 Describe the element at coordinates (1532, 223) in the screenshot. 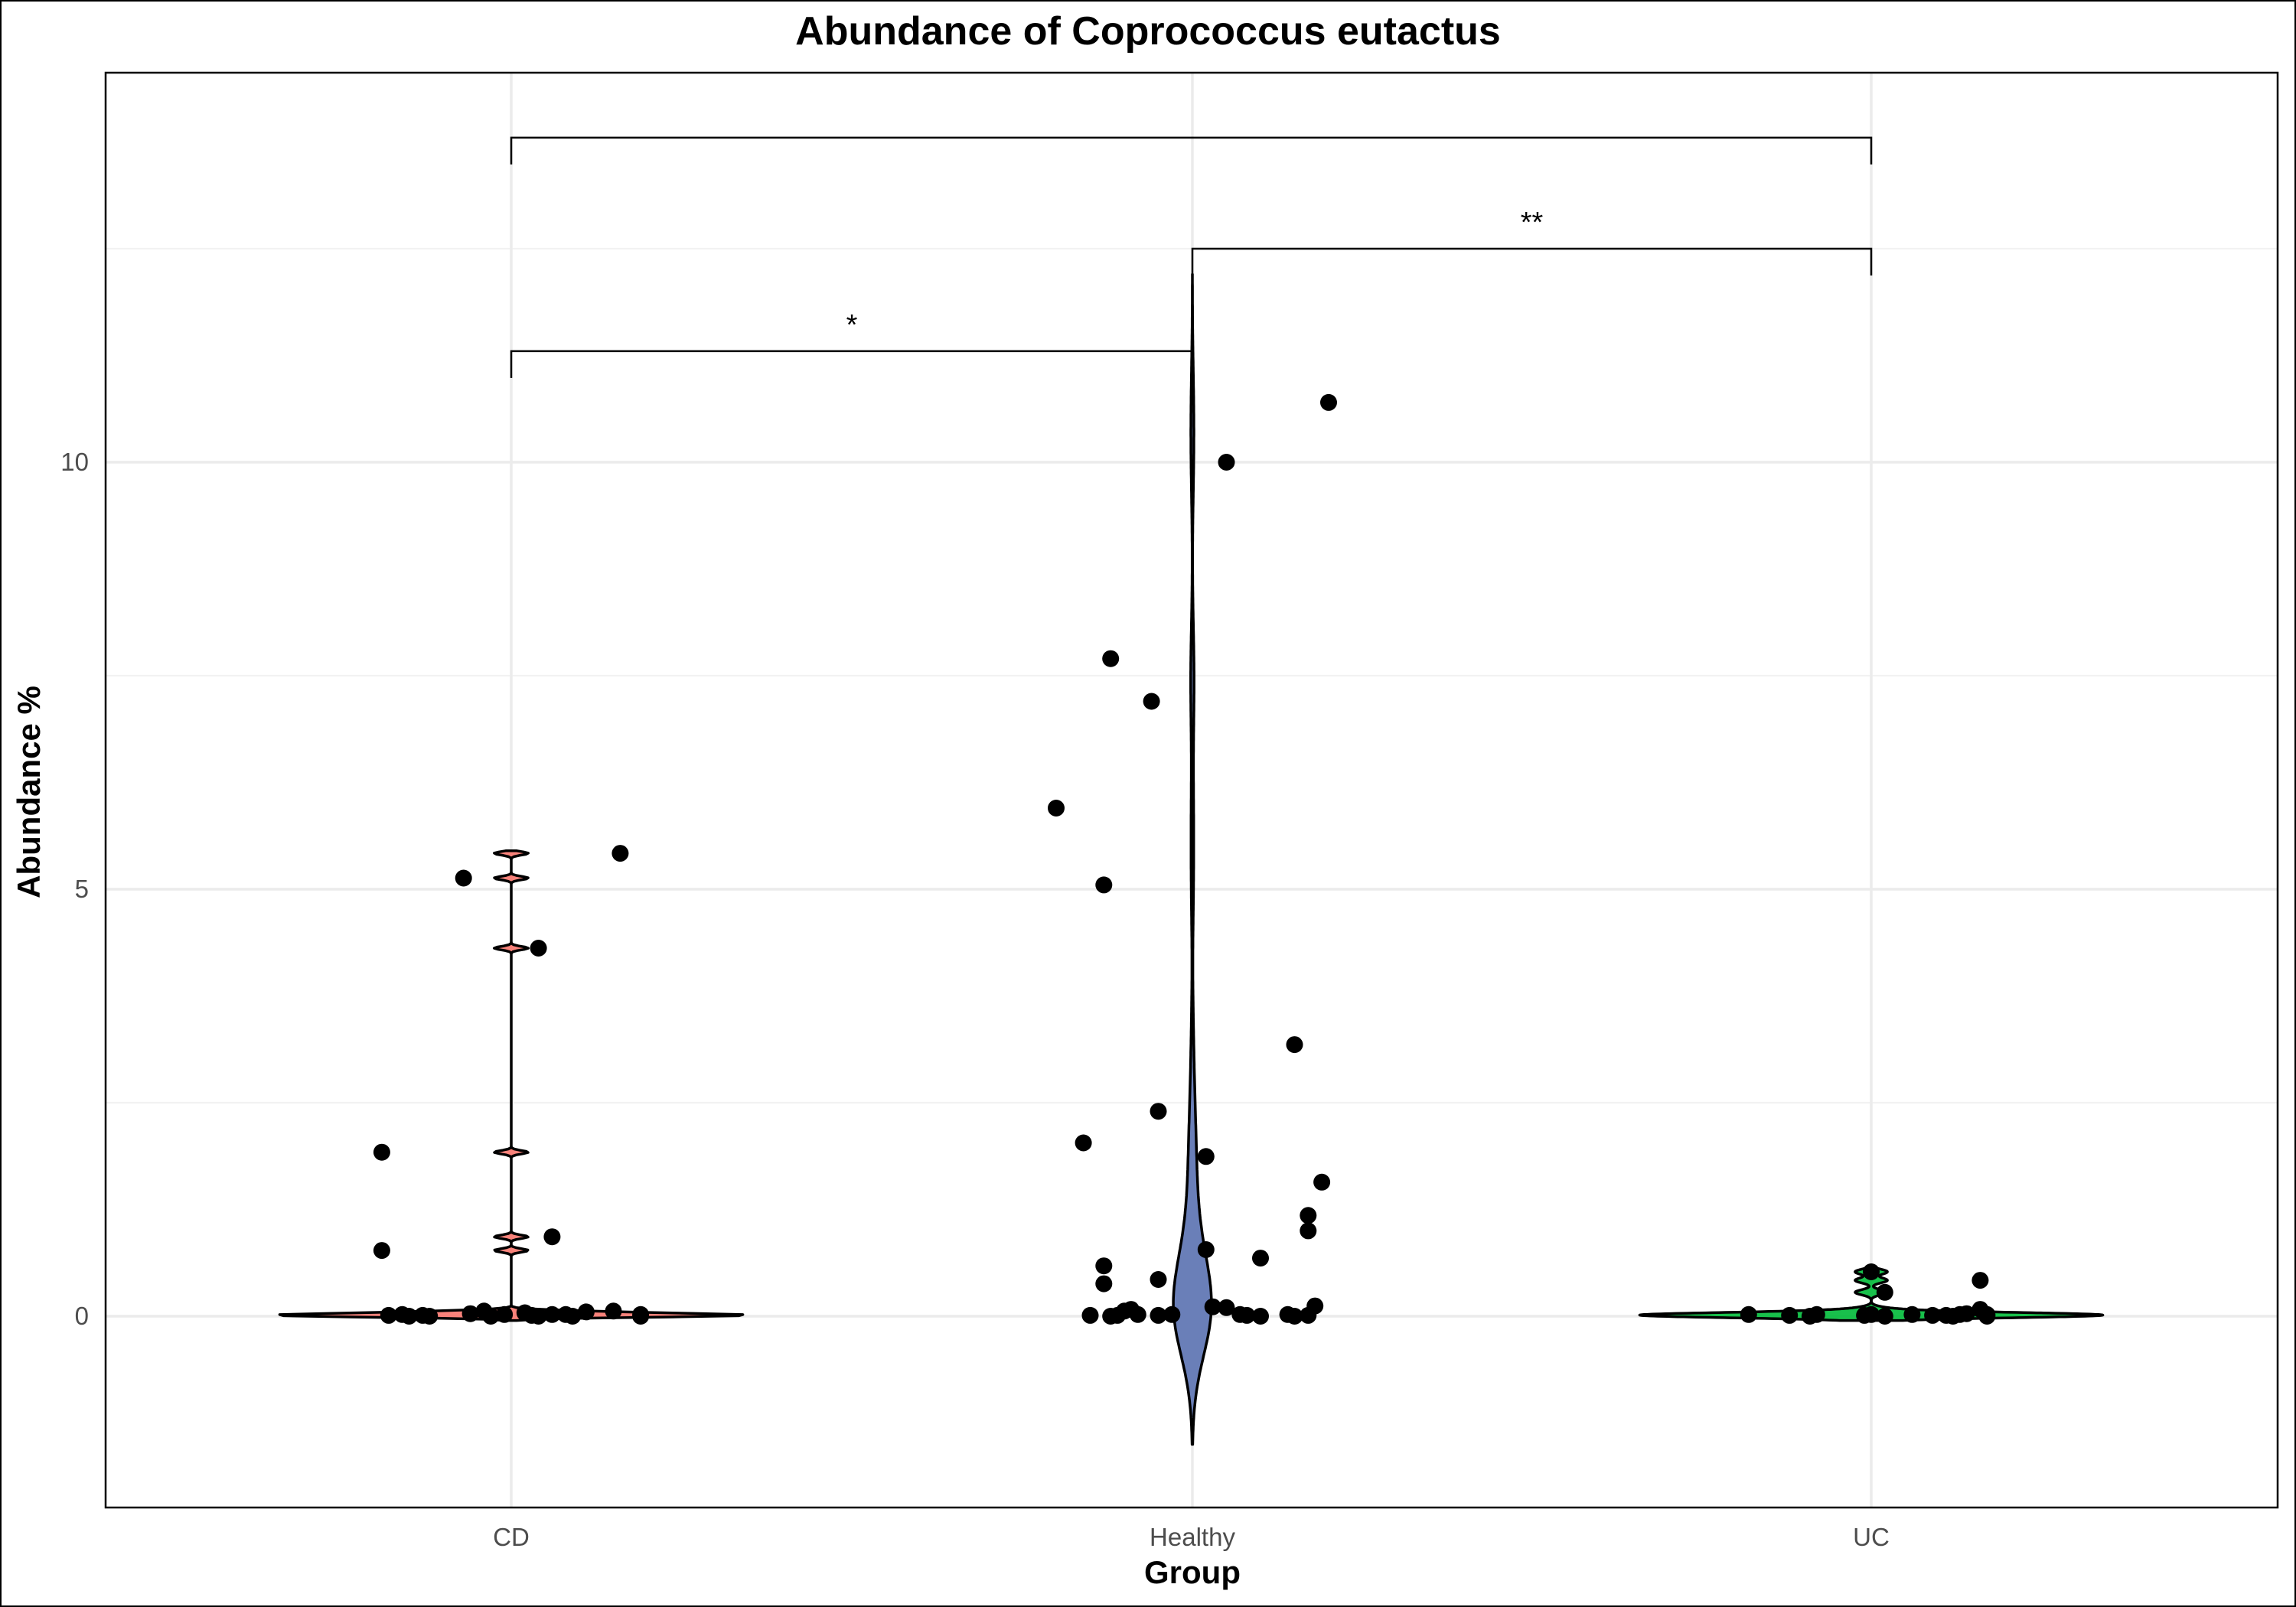

I see `significance-label: **` at that location.